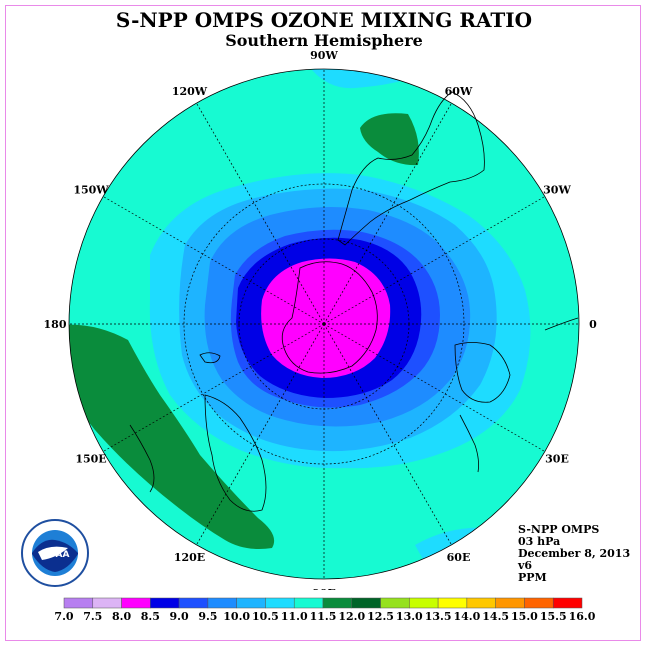 This screenshot has width=648, height=648. What do you see at coordinates (324, 20) in the screenshot?
I see `map-title: S-NPP OMPS OZONE MIXING RATIO` at bounding box center [324, 20].